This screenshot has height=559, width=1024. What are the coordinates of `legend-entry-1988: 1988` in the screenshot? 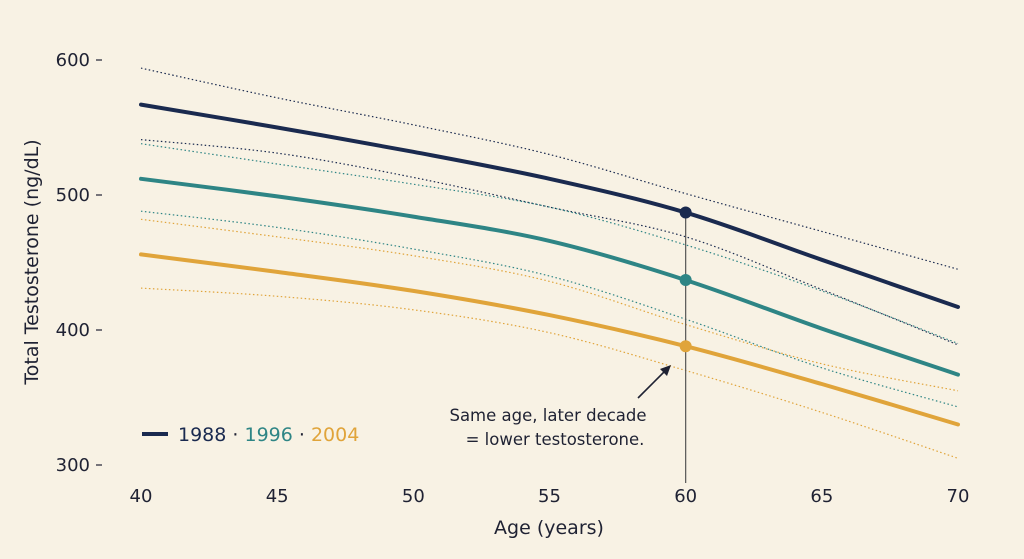 It's located at (202, 435).